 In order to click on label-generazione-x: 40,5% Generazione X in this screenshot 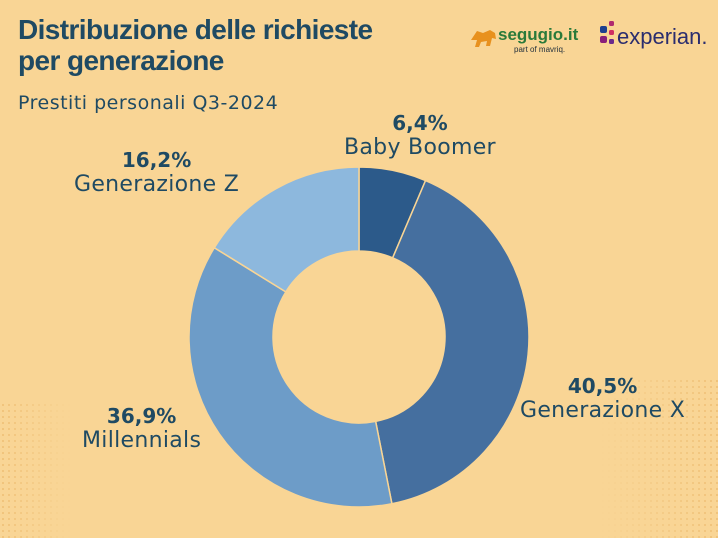, I will do `click(602, 398)`.